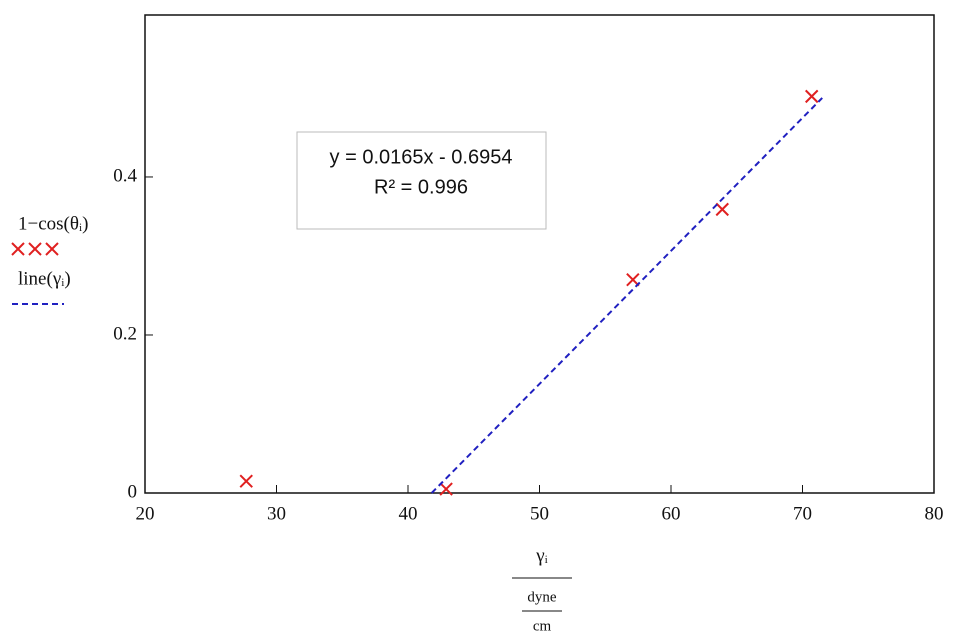  What do you see at coordinates (125, 175) in the screenshot?
I see `y-tick-label: 0.4` at bounding box center [125, 175].